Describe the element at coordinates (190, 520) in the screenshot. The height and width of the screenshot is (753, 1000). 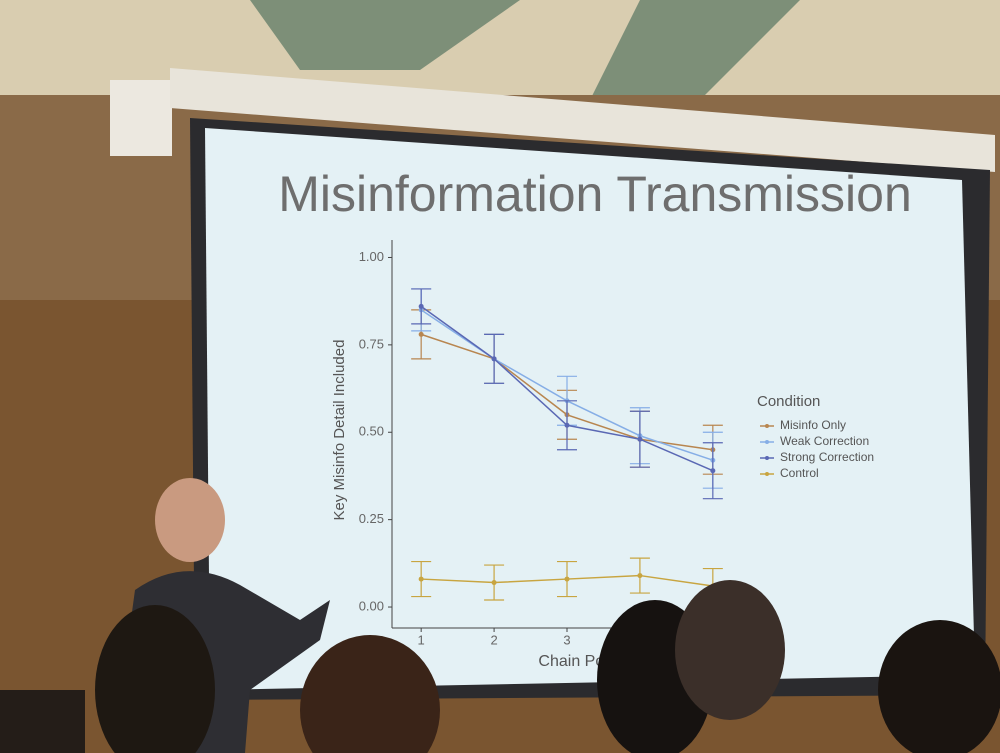
I see `speaker-head` at that location.